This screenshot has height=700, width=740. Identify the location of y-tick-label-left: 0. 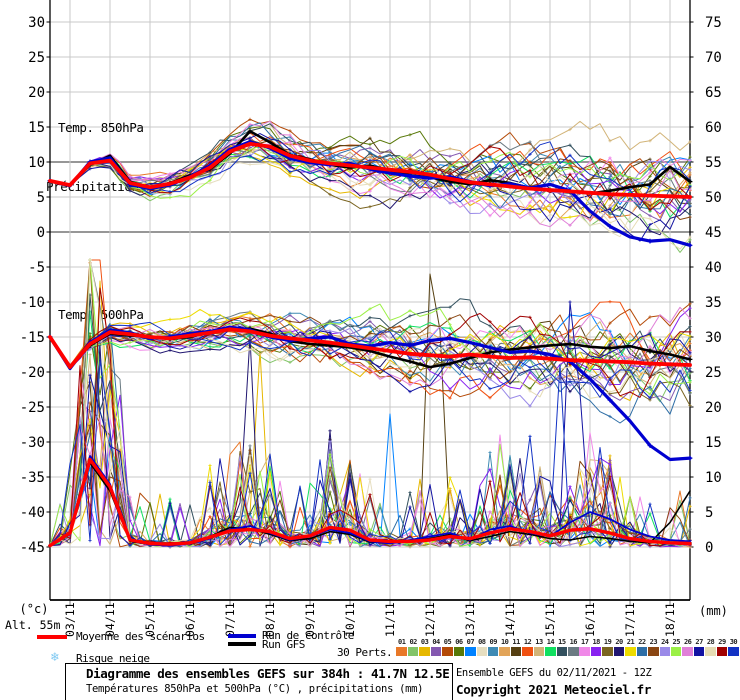
(41, 233).